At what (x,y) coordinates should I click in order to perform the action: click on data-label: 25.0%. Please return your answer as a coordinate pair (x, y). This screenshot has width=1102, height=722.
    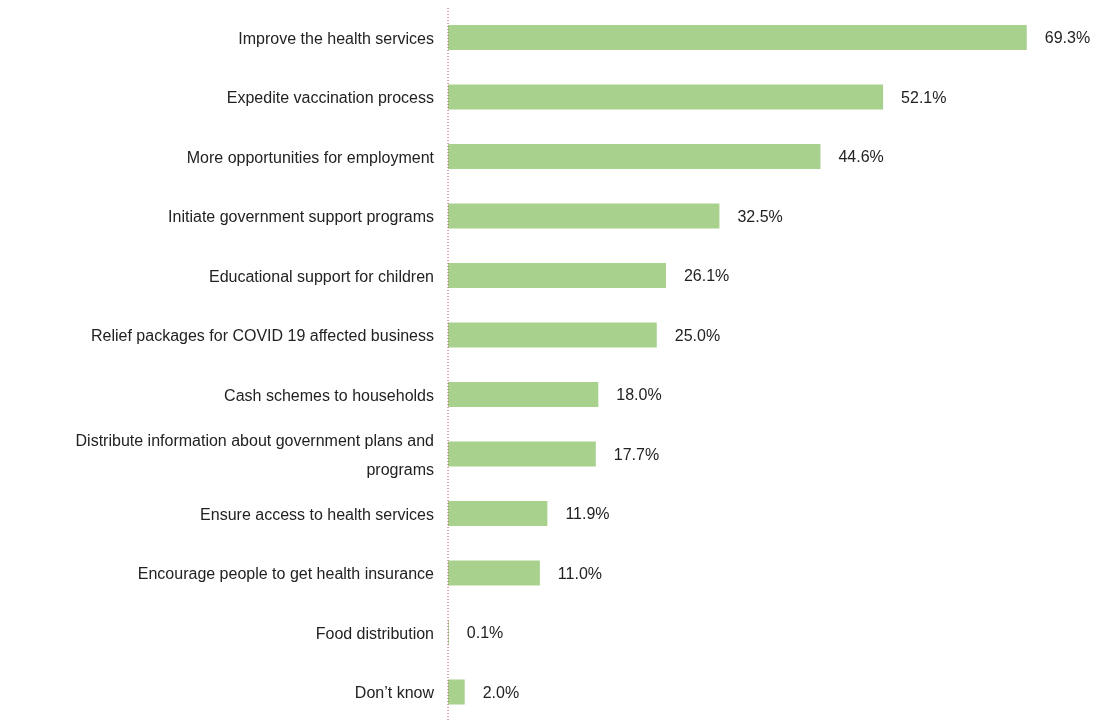
    Looking at the image, I should click on (697, 335).